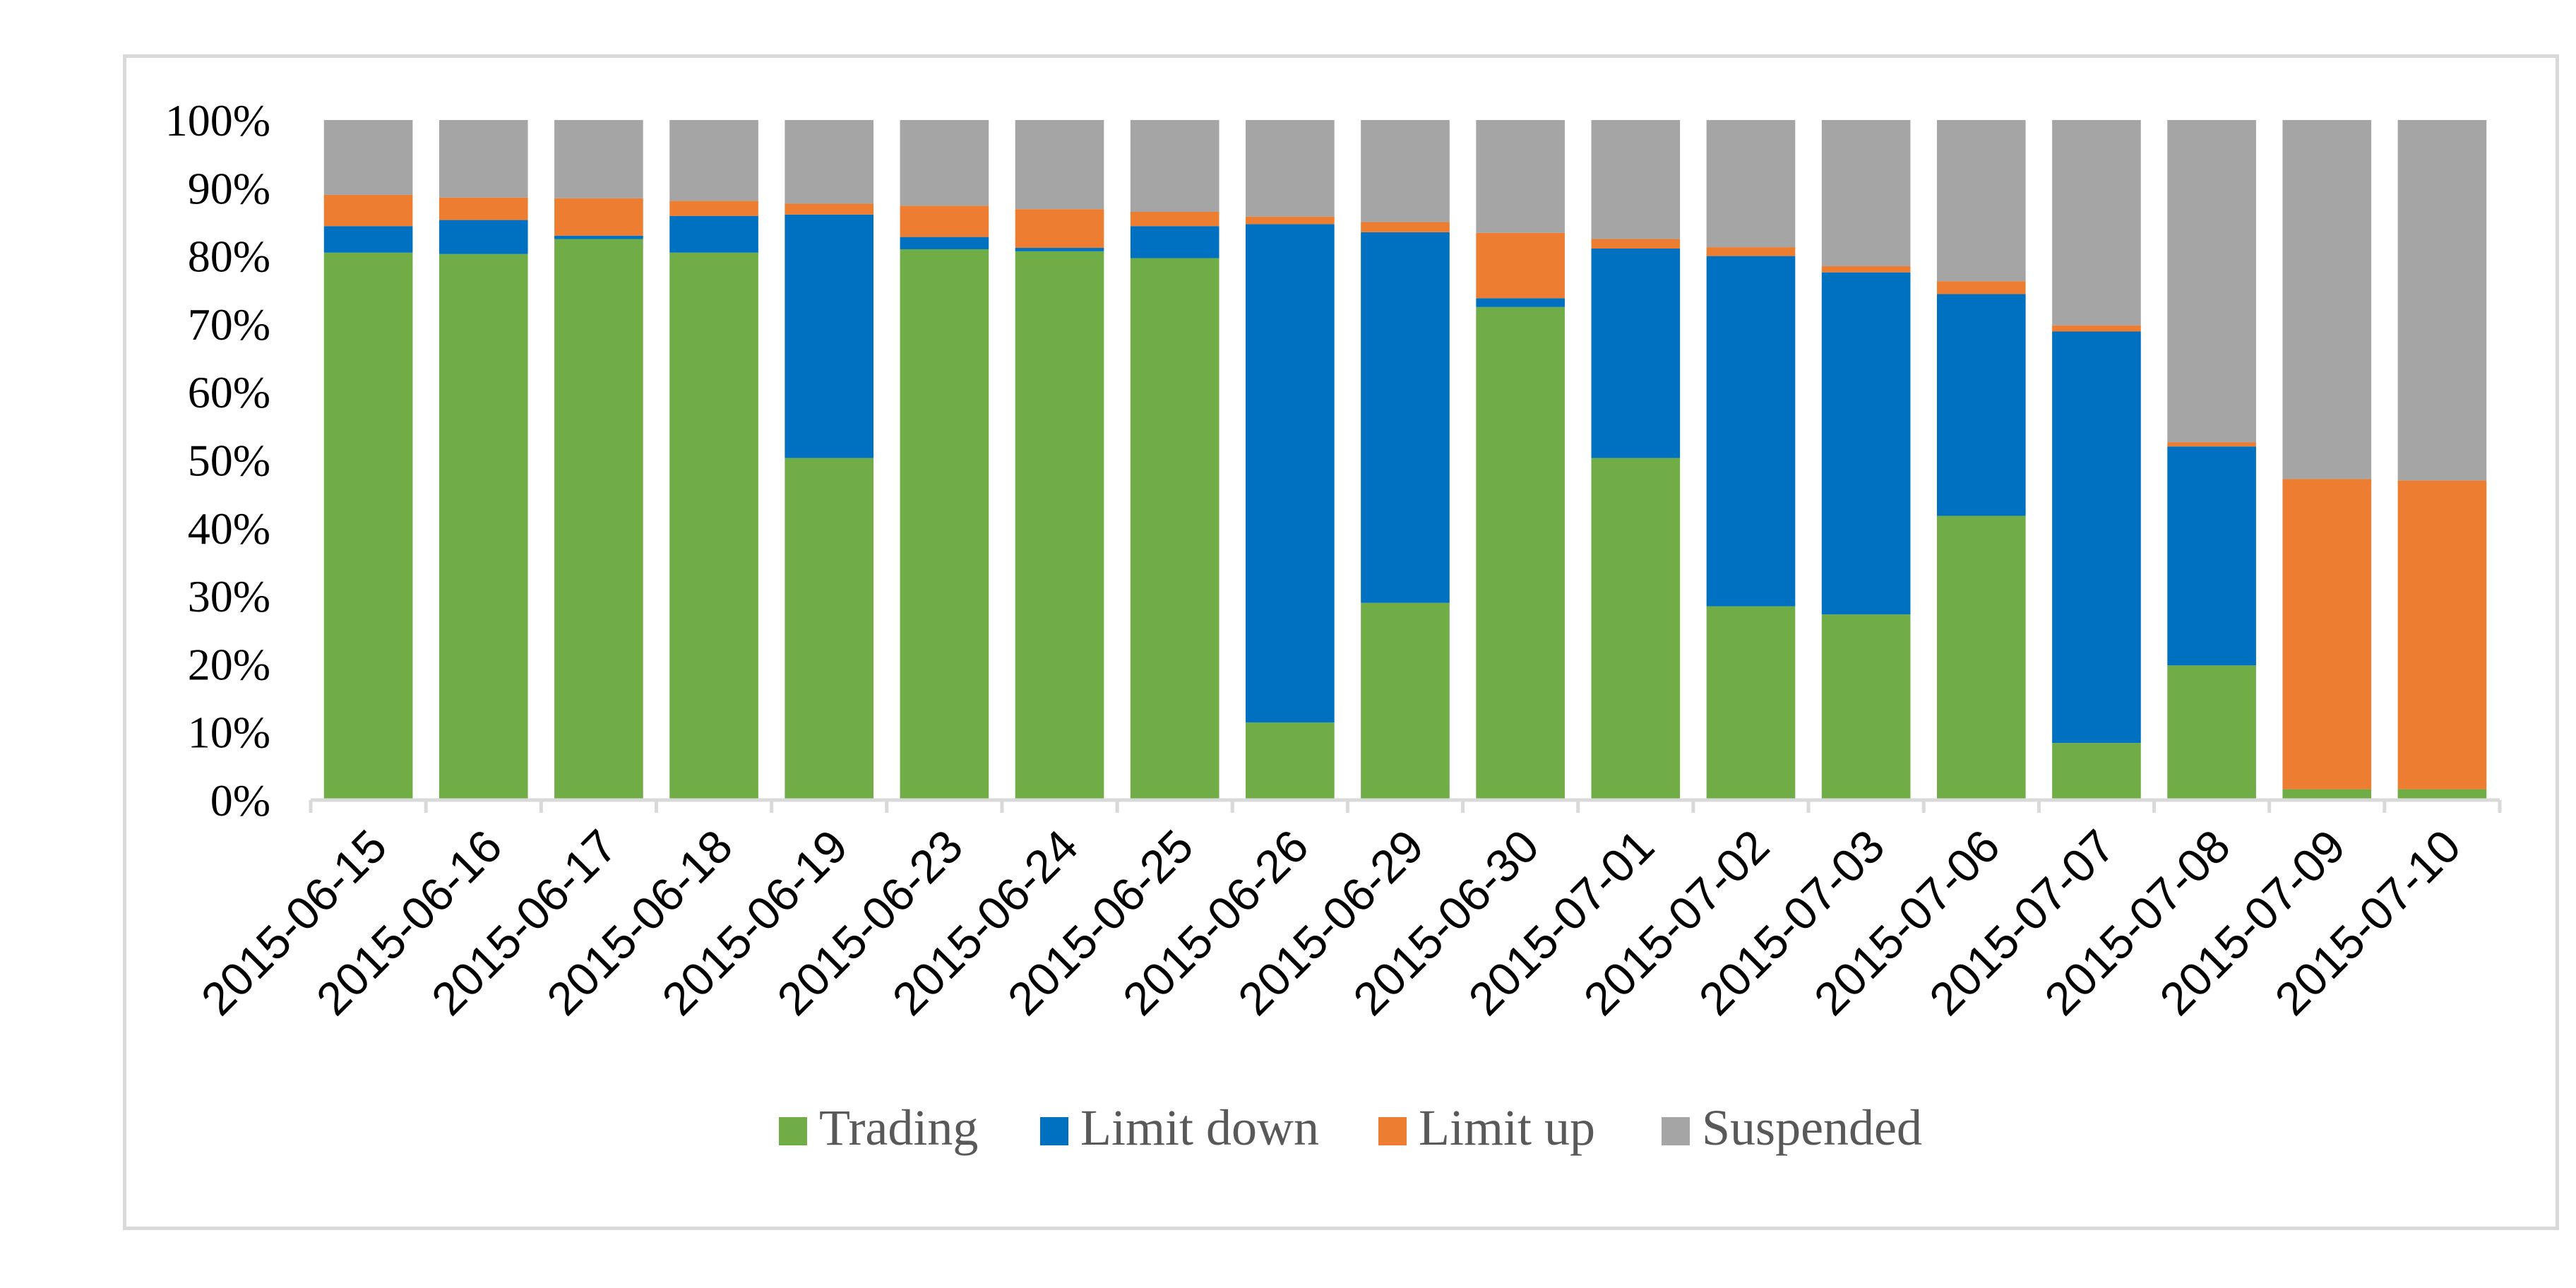 Image resolution: width=2576 pixels, height=1288 pixels. Describe the element at coordinates (1507, 1127) in the screenshot. I see `legend-label-limit-up: Limit up` at that location.